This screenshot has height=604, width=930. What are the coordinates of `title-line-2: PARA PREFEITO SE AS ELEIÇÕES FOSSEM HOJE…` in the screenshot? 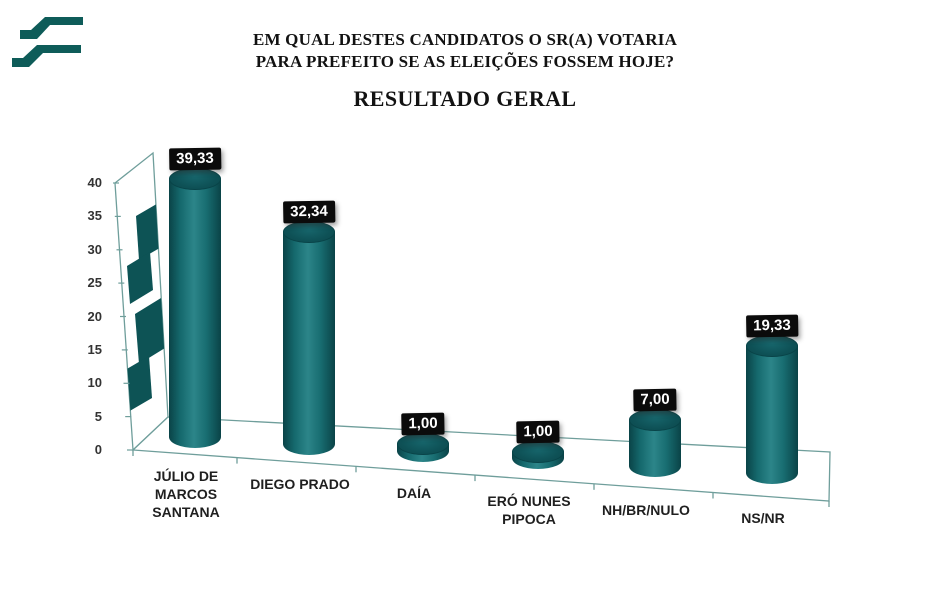 It's located at (465, 62).